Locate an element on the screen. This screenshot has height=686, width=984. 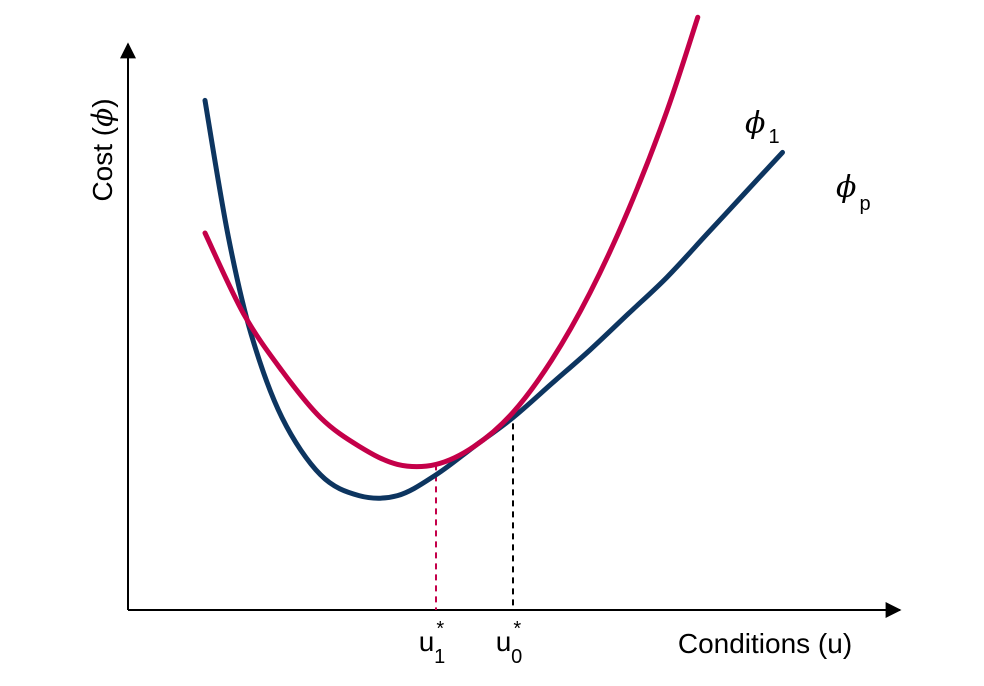
x-axis-label: Conditions (u) is located at coordinates (765, 643).